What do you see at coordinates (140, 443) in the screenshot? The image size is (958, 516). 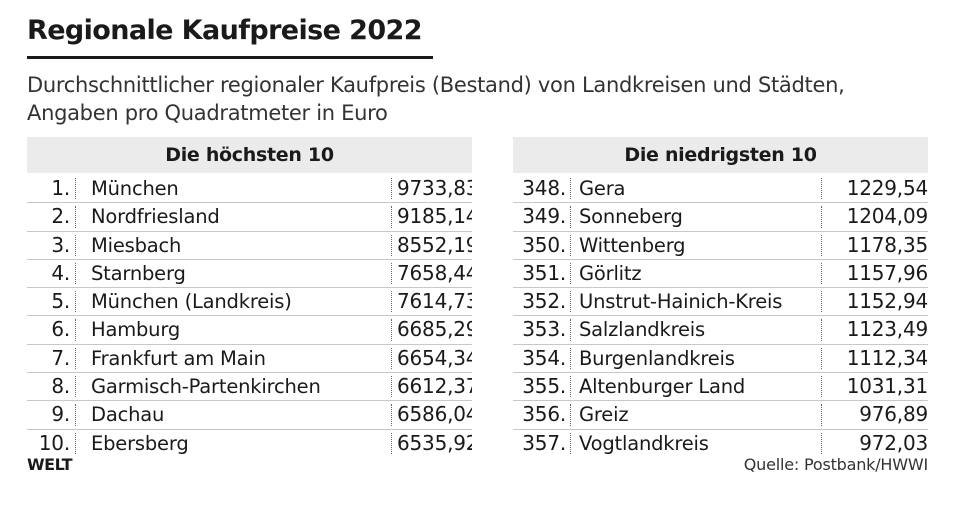 I see `region-name-cell: Ebersberg` at bounding box center [140, 443].